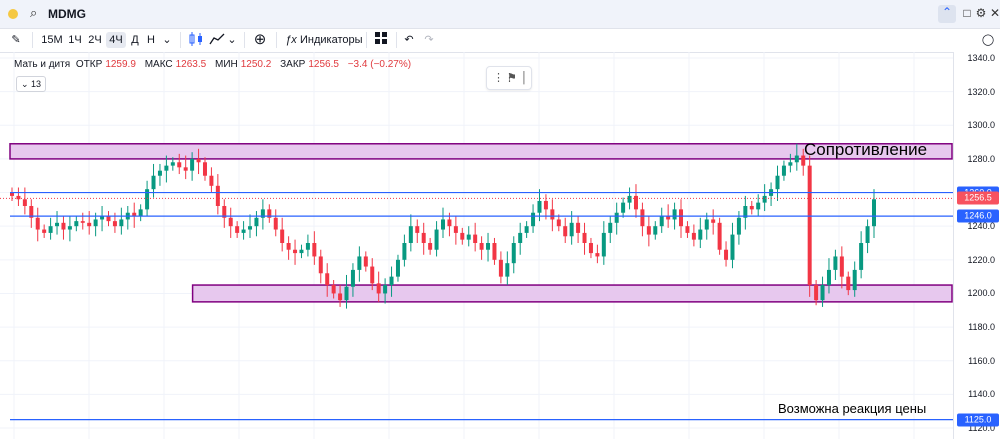 Image resolution: width=1000 pixels, height=439 pixels. What do you see at coordinates (158, 64) in the screenshot?
I see `high-label: МАКС` at bounding box center [158, 64].